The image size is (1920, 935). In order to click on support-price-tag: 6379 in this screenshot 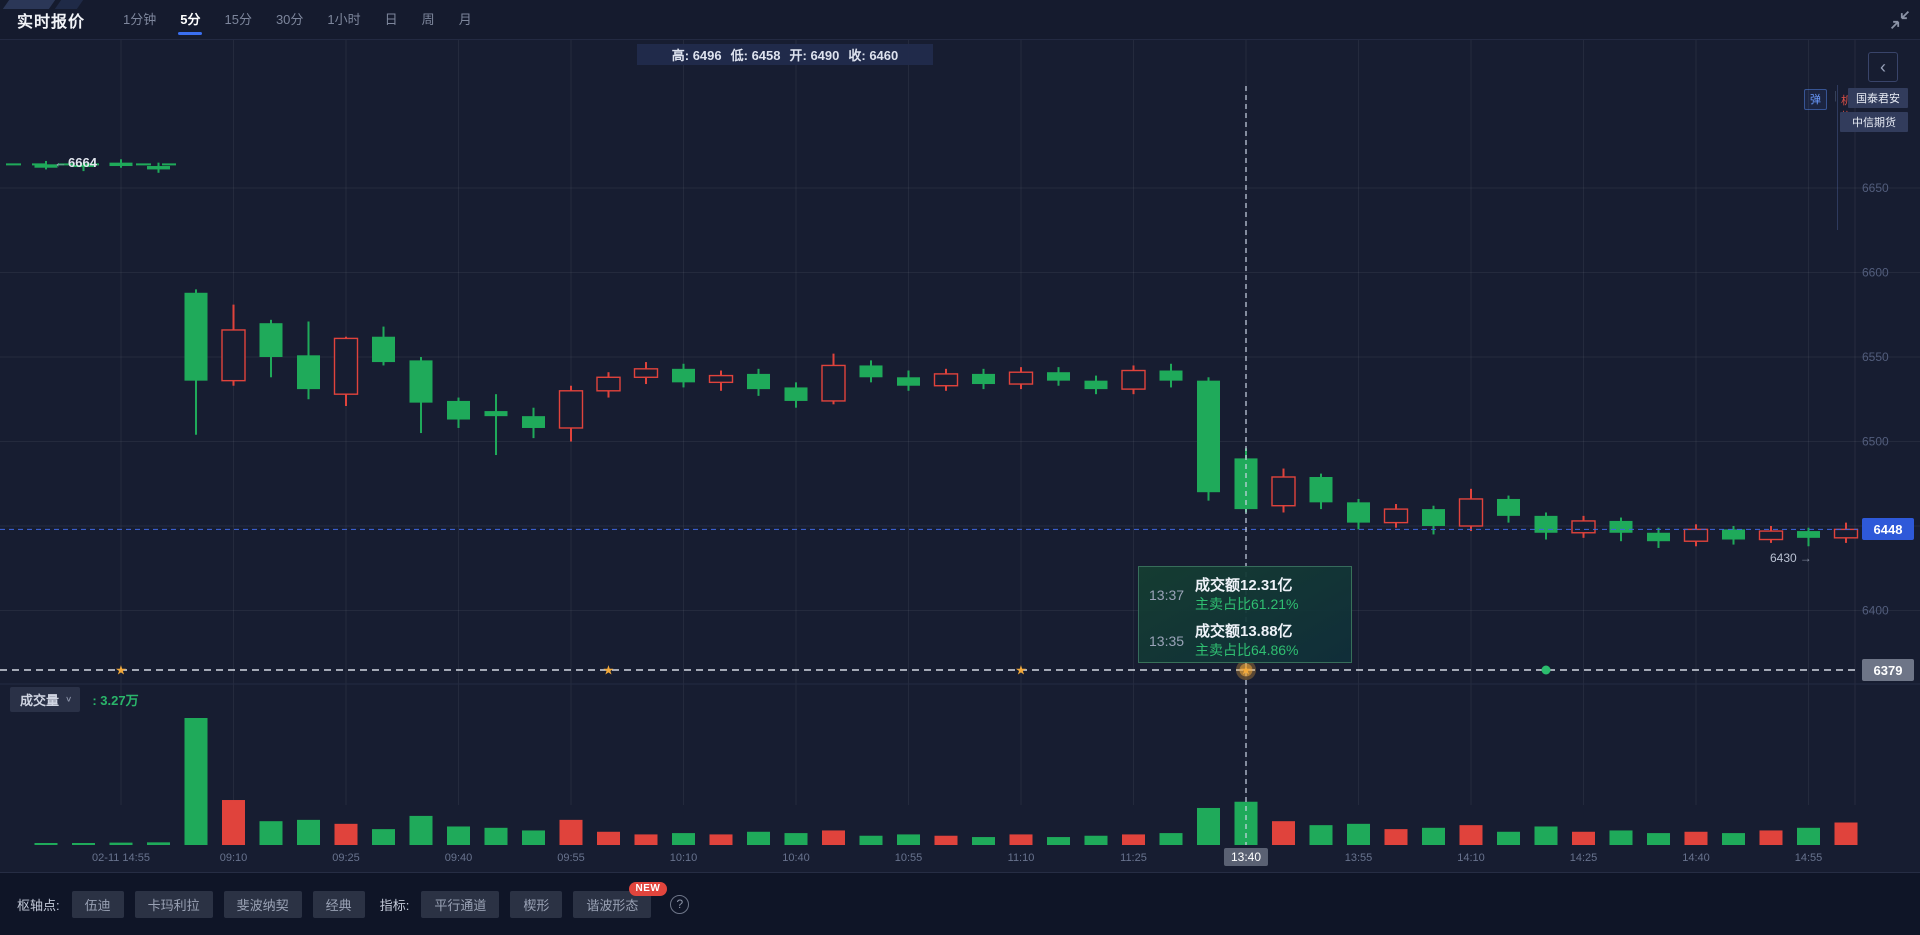, I will do `click(1888, 670)`.